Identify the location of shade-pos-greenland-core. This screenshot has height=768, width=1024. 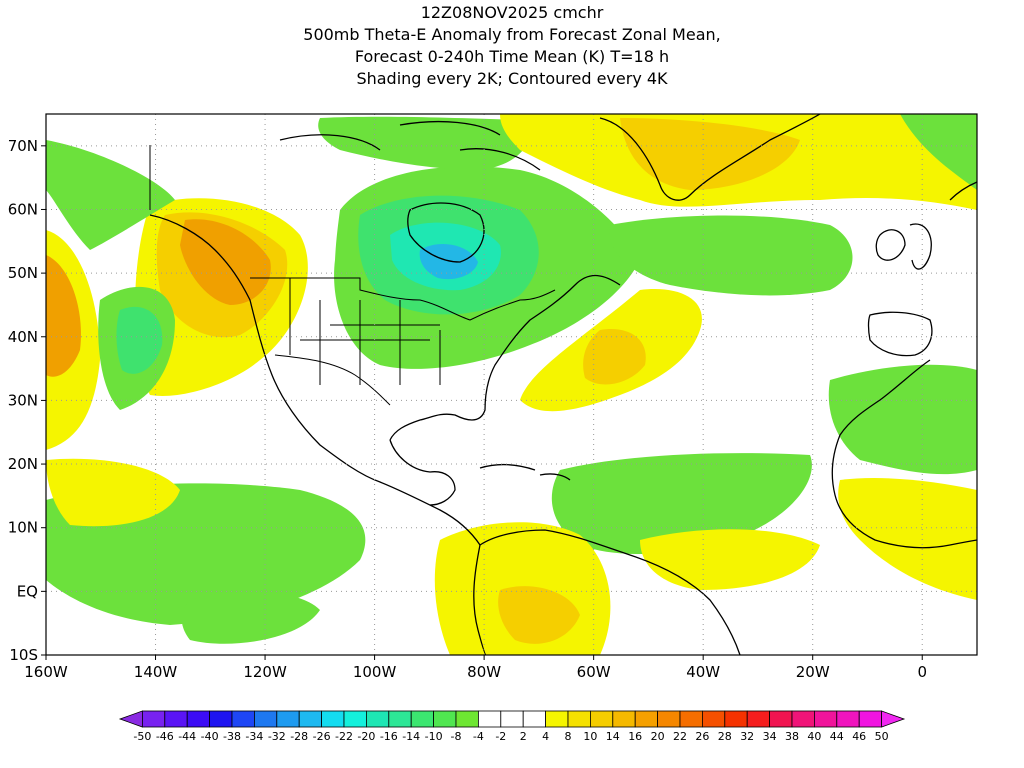
(710, 154).